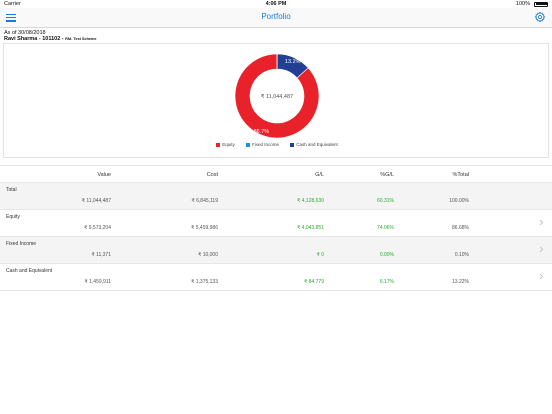 The height and width of the screenshot is (414, 552). Describe the element at coordinates (81, 39) in the screenshot. I see `scheme-name: RM- Test Scheme` at that location.